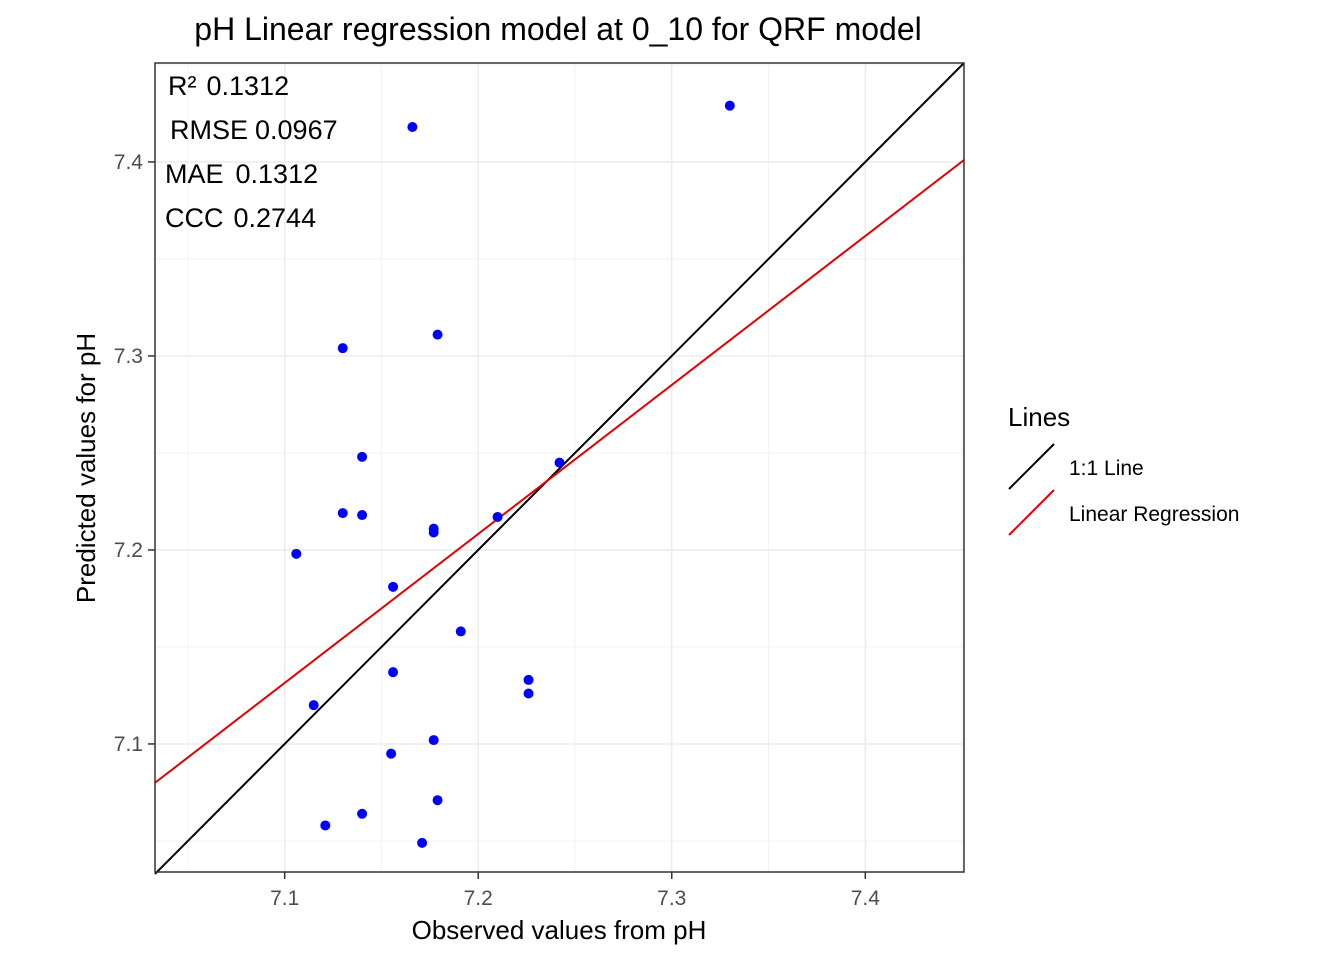 This screenshot has width=1344, height=960. I want to click on x-tick-label: 7.1, so click(284, 898).